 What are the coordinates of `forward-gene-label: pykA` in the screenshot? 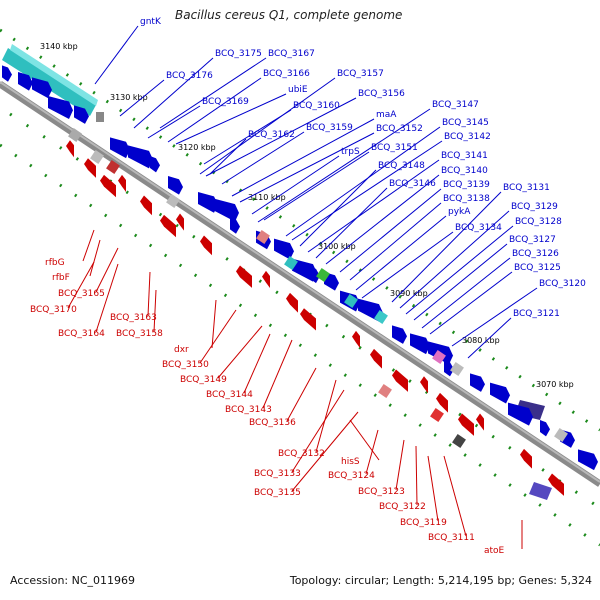 It's located at (459, 212).